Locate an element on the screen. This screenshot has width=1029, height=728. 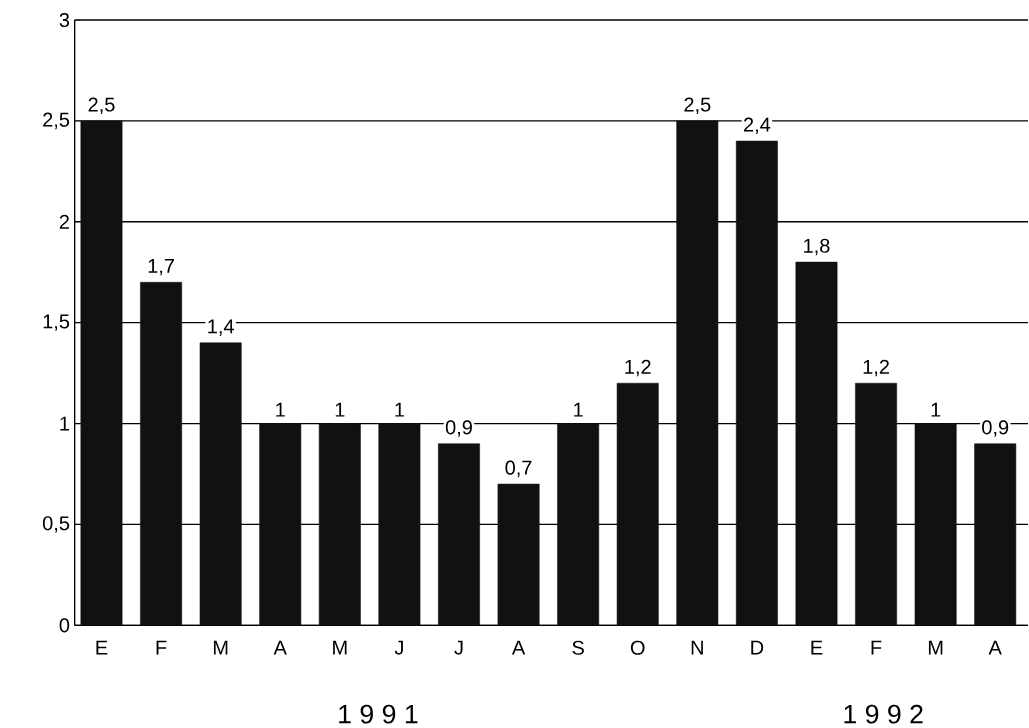
y-tick-label: 2 is located at coordinates (64, 221).